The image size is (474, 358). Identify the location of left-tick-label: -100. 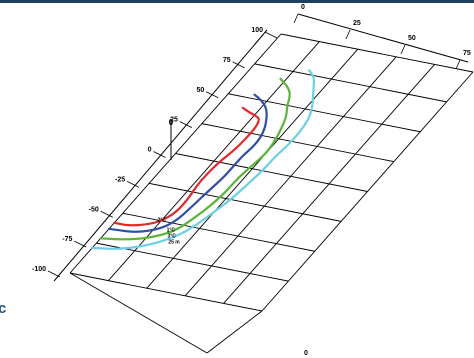
(39, 269).